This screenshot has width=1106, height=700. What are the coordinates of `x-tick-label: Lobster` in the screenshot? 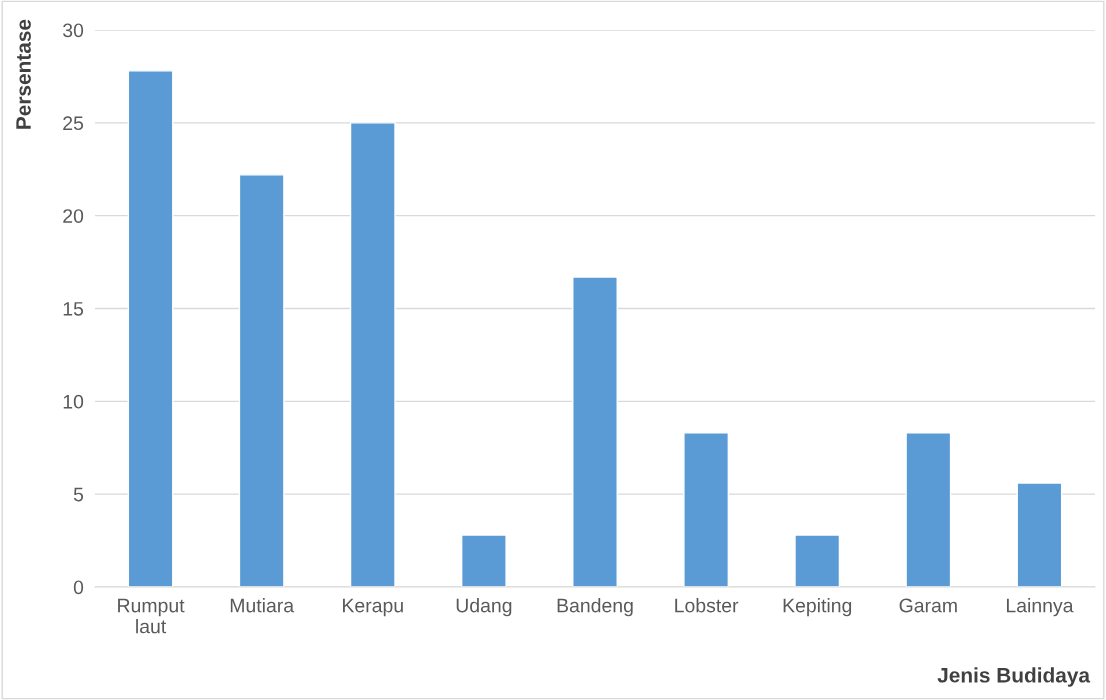 It's located at (707, 605).